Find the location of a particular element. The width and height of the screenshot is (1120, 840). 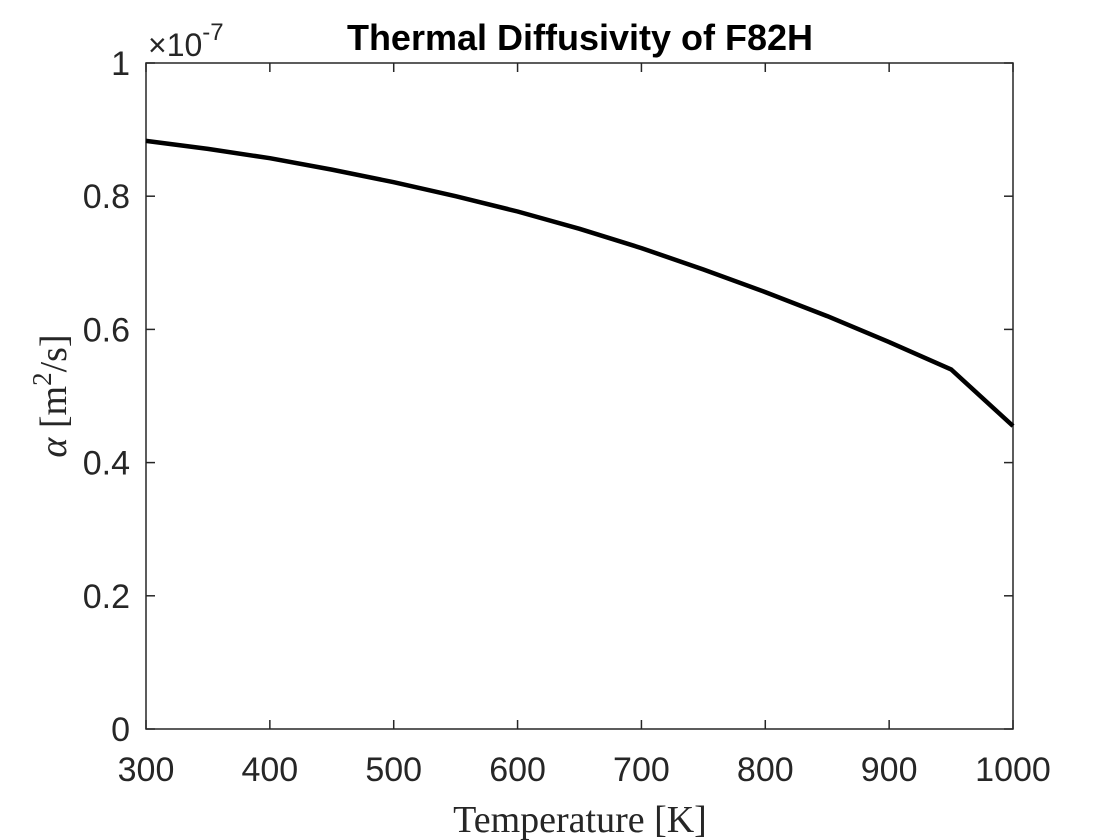

x-tick-label: 300 is located at coordinates (146, 770).